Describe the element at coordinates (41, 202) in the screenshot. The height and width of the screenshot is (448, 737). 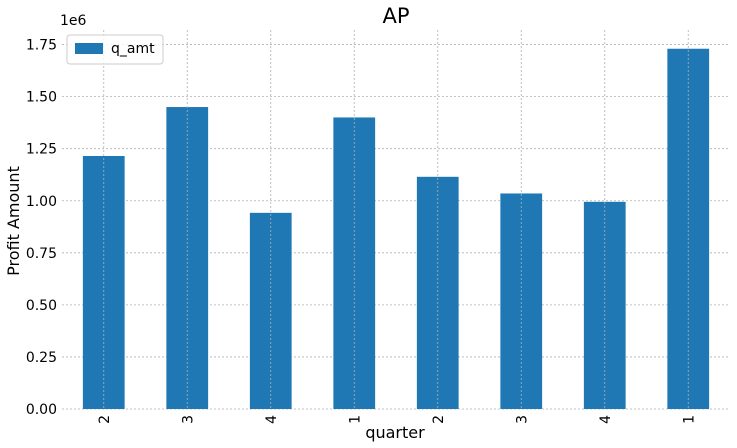
I see `y-tick-label: 1.00` at that location.